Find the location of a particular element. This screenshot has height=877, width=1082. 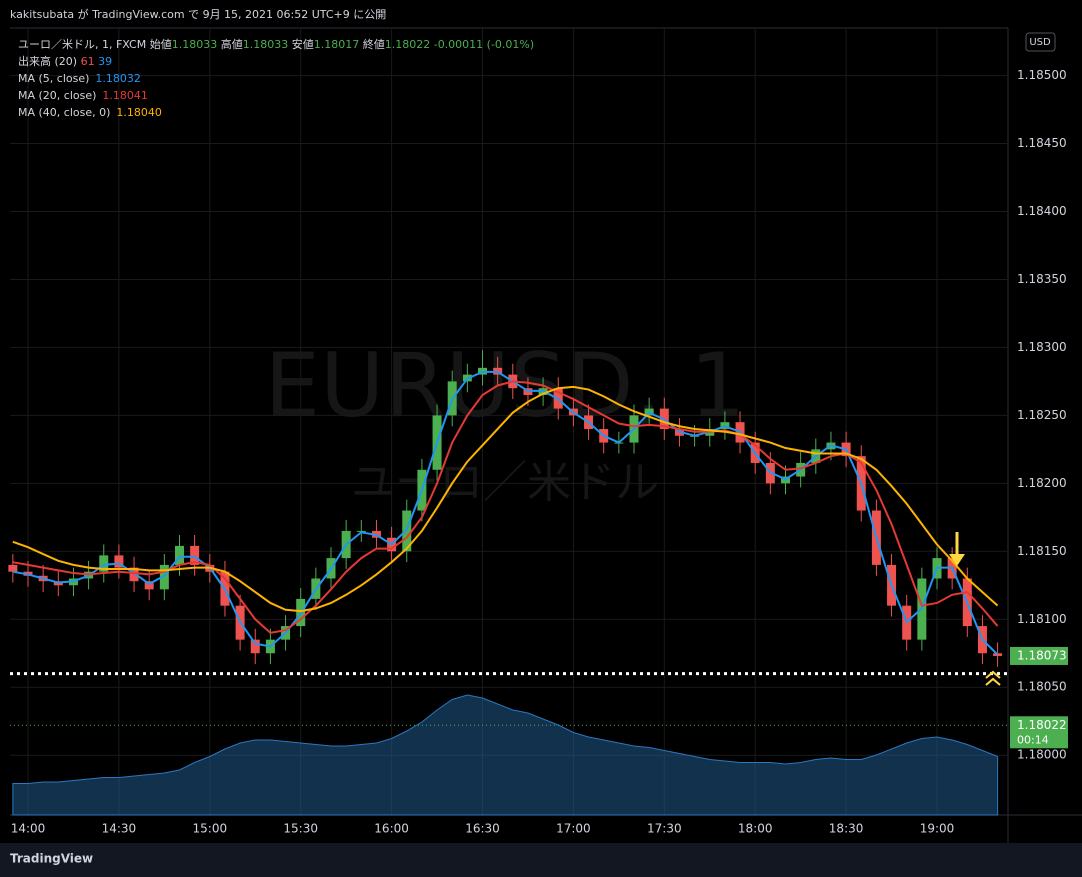

y-tick-label: 1.18200 is located at coordinates (1042, 483).